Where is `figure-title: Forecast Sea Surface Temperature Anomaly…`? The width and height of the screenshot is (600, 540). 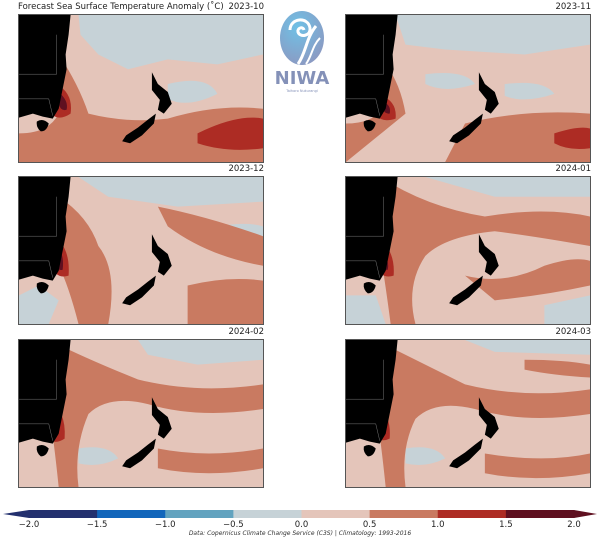 figure-title: Forecast Sea Surface Temperature Anomaly… is located at coordinates (121, 7).